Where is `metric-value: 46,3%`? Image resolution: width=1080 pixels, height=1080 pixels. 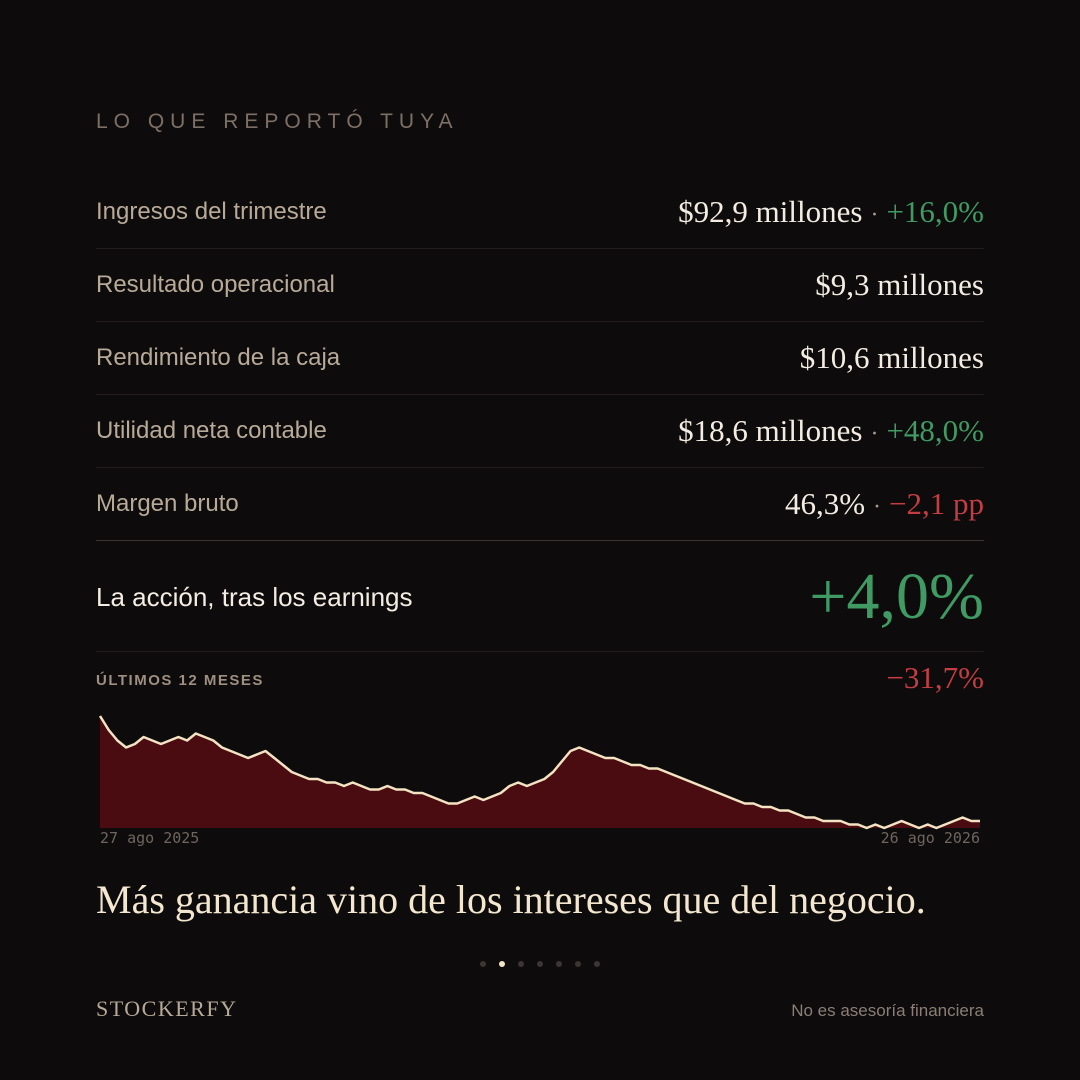 metric-value: 46,3% is located at coordinates (825, 503).